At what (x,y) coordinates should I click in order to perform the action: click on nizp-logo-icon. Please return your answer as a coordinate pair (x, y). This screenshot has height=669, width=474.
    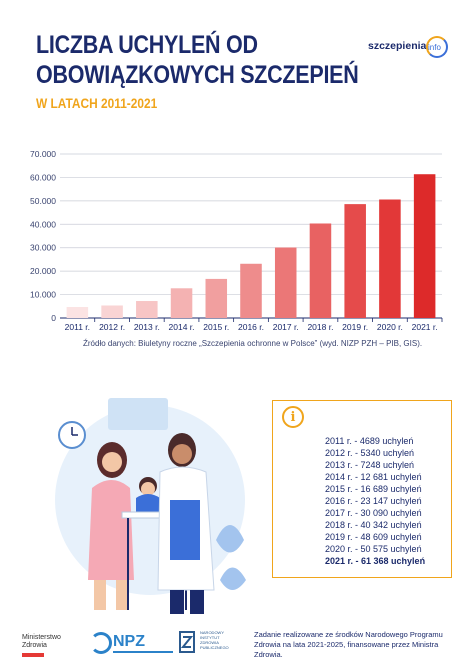
    Looking at the image, I should click on (187, 642).